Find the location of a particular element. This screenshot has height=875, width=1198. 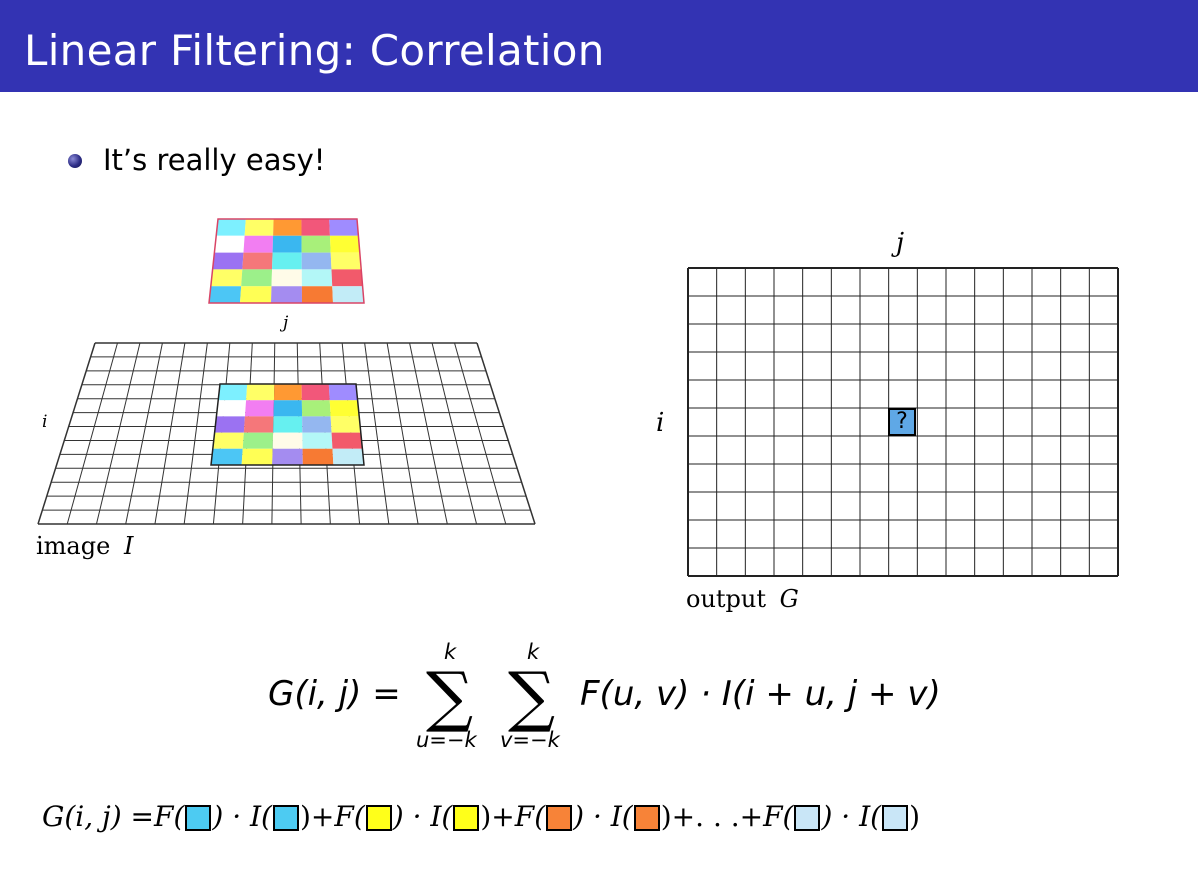

term1-close: ) is located at coordinates (305, 816).